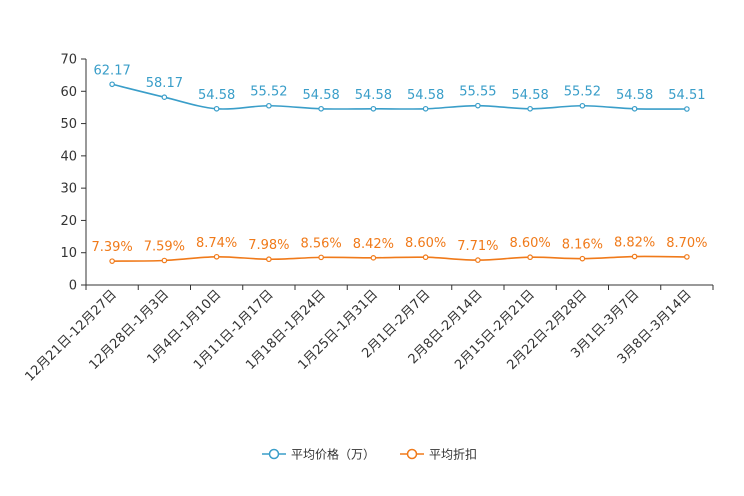 The image size is (744, 496). Describe the element at coordinates (164, 246) in the screenshot. I see `data-label: 7.59%` at that location.